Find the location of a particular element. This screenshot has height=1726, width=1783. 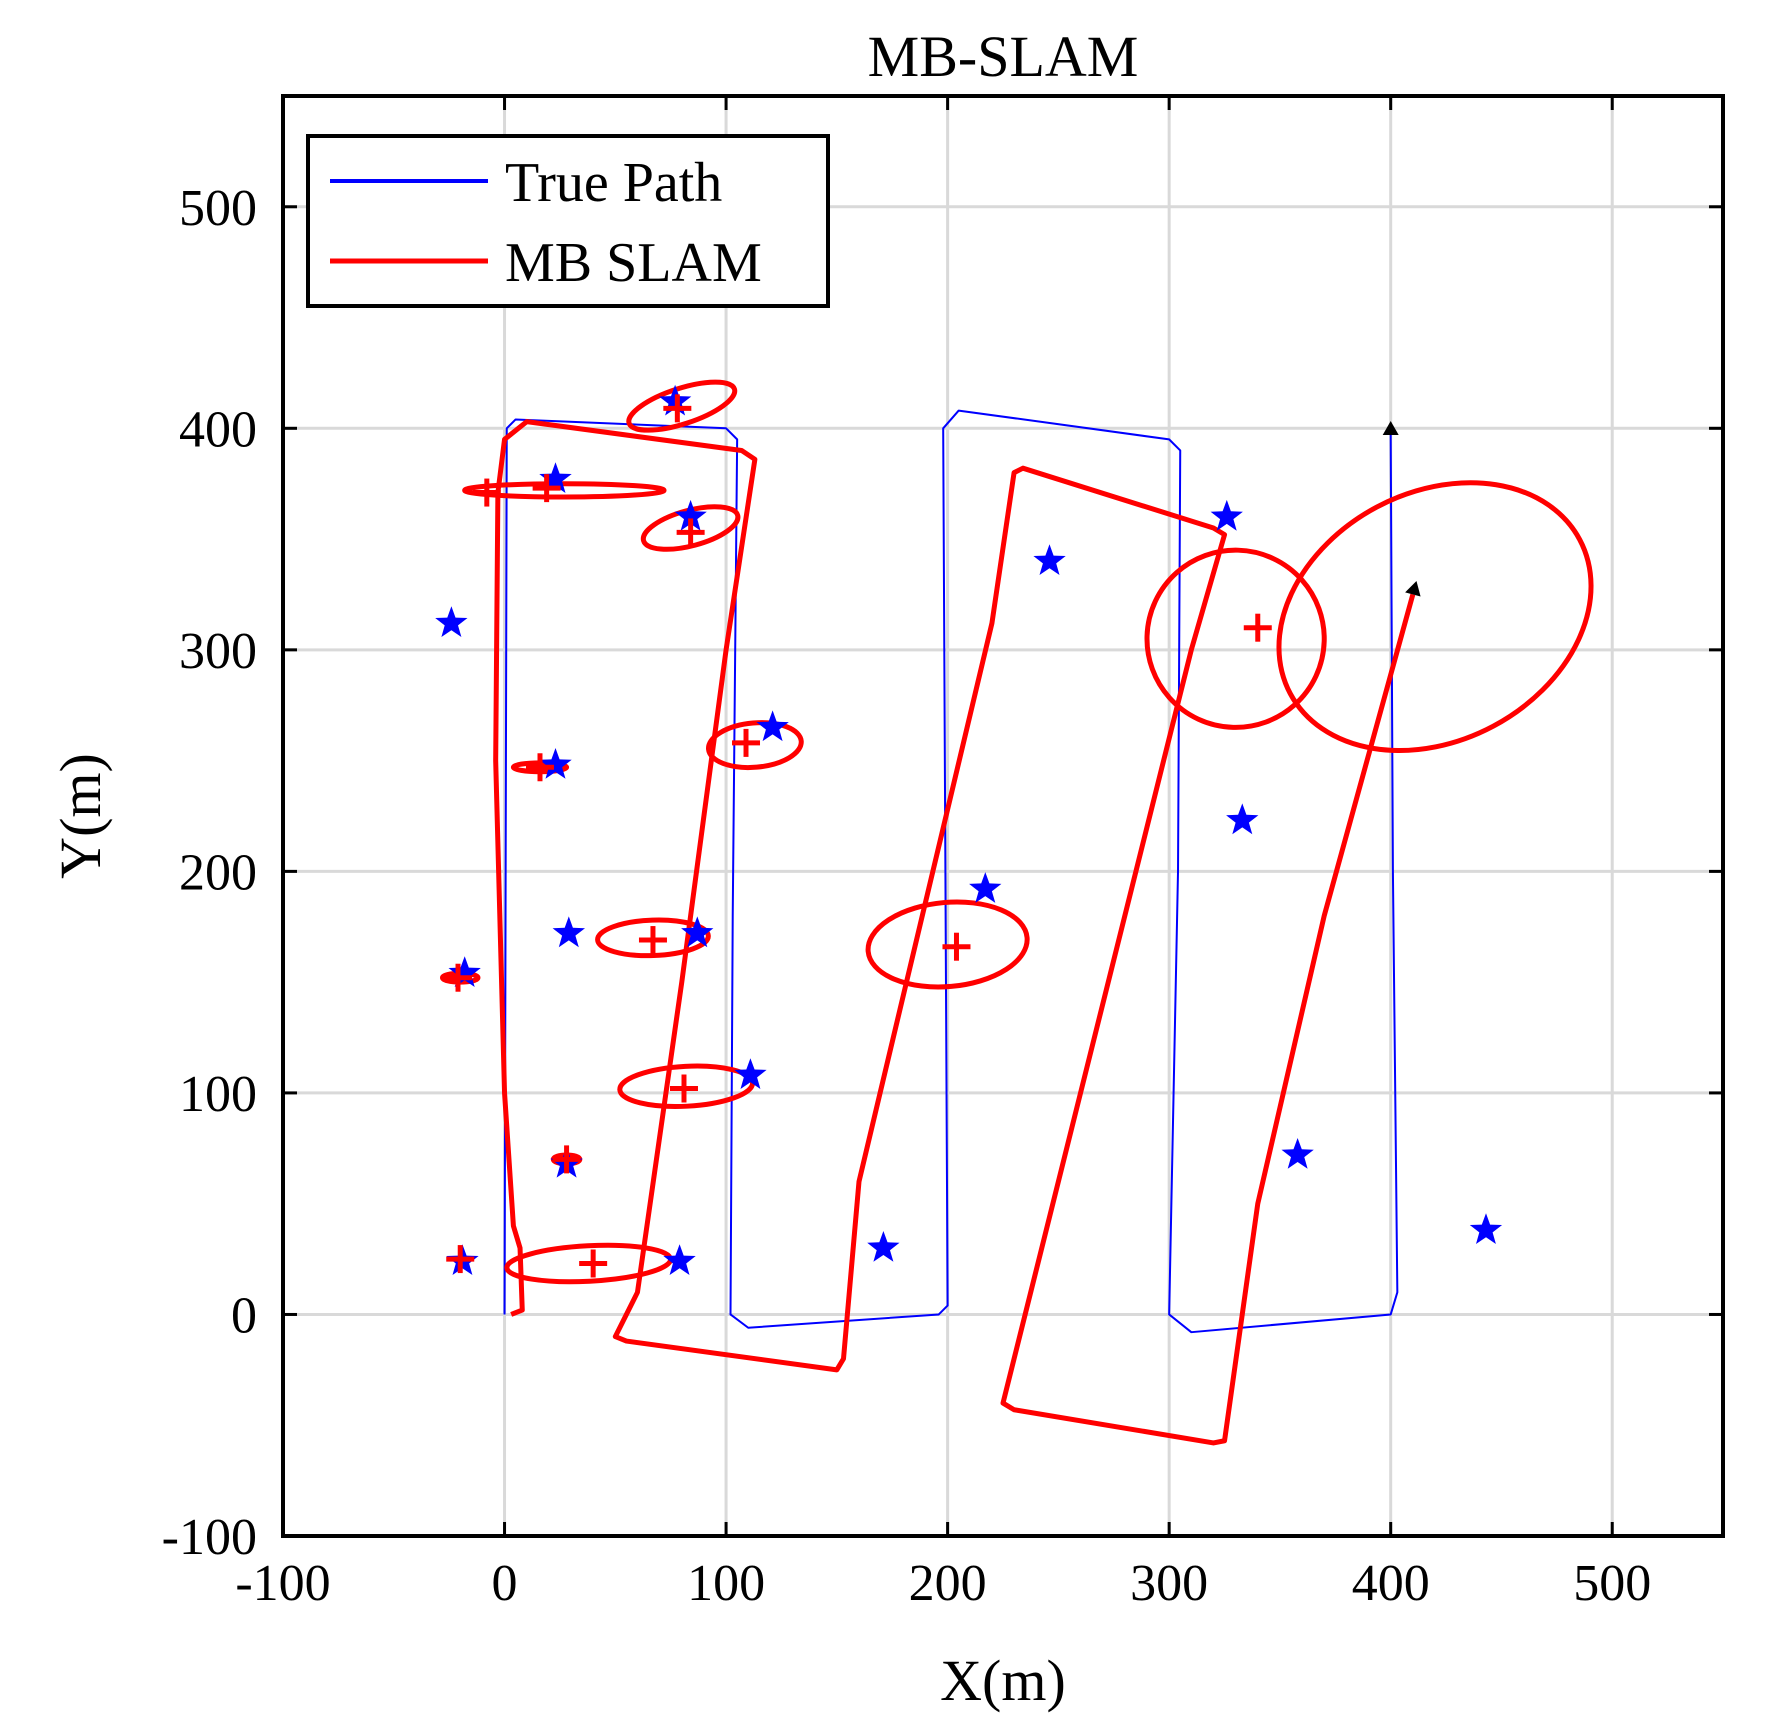

x-tick-label: 400 is located at coordinates (1391, 1583).